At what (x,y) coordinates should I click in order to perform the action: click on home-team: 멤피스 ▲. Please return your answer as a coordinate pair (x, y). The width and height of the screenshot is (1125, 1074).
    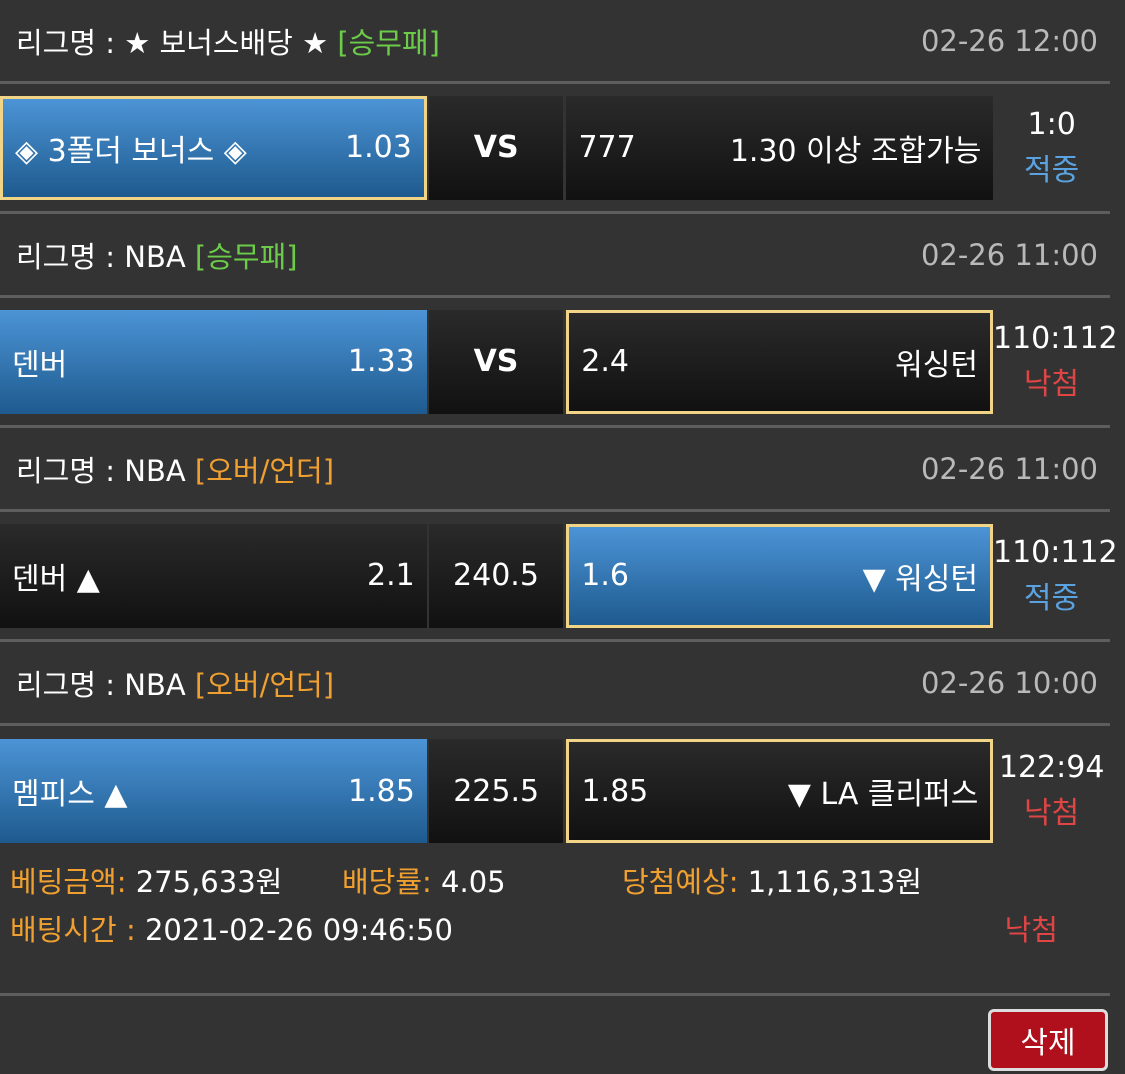
    Looking at the image, I should click on (70, 794).